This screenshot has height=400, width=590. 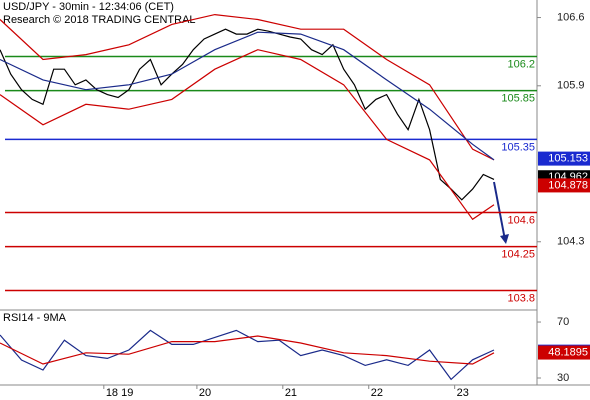 I want to click on y-tick-label: 106.6, so click(x=571, y=17).